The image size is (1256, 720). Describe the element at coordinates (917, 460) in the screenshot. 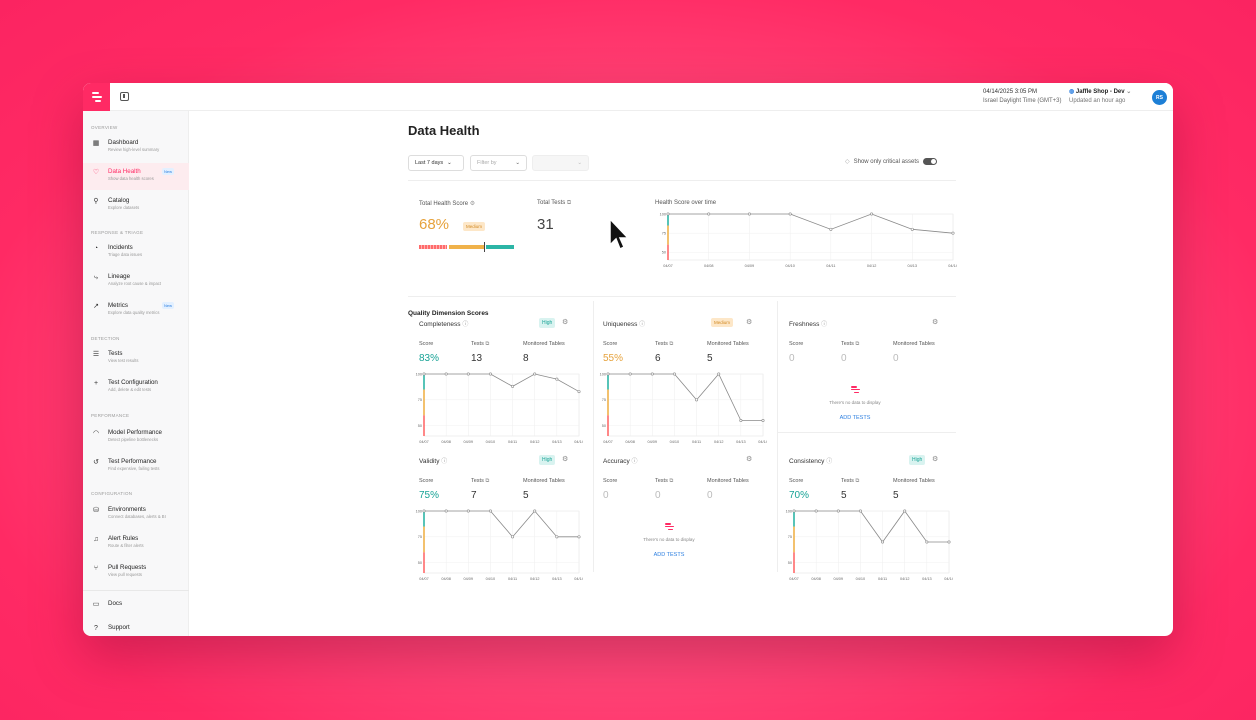

I see `dimension-badge: High` at that location.